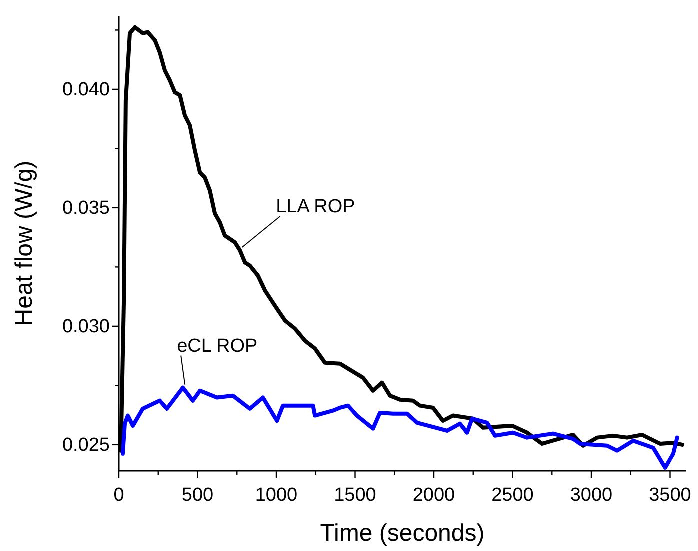  I want to click on y-tick-label: 0.035, so click(86, 209).